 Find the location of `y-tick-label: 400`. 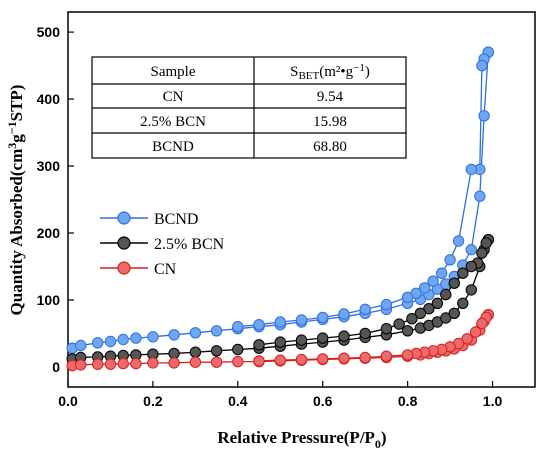

y-tick-label: 400 is located at coordinates (49, 99).